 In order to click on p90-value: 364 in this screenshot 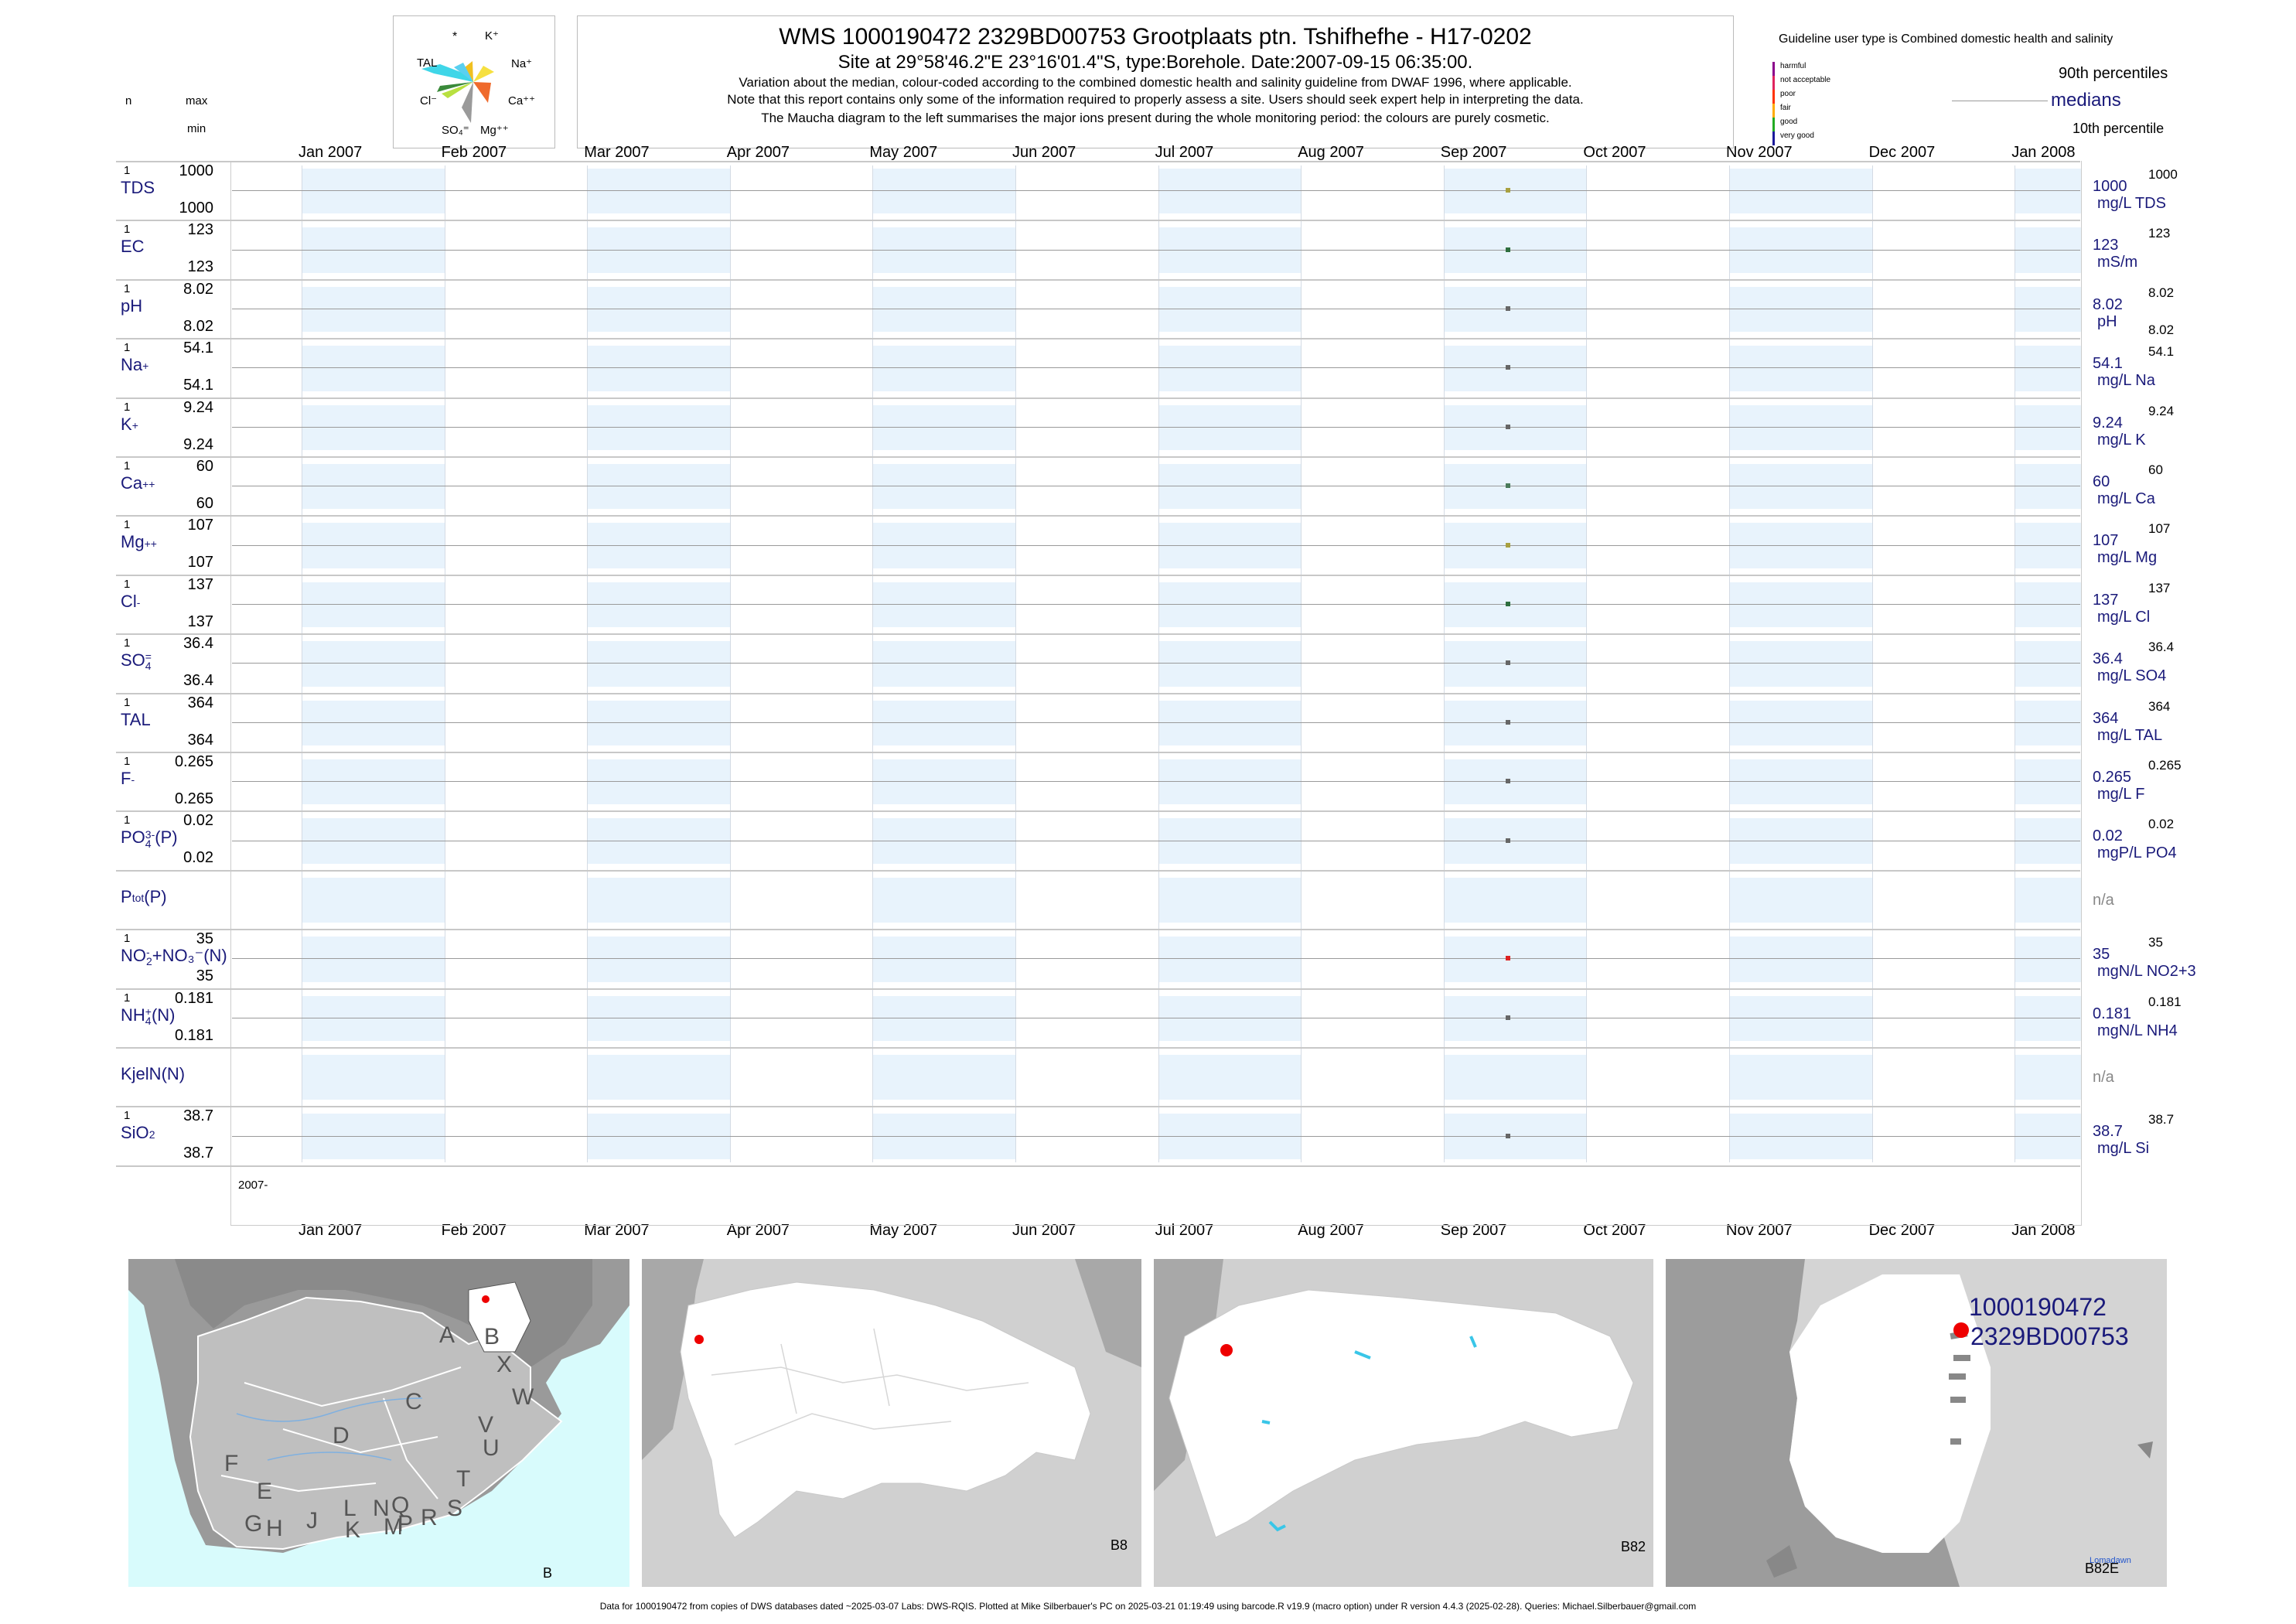, I will do `click(2159, 706)`.